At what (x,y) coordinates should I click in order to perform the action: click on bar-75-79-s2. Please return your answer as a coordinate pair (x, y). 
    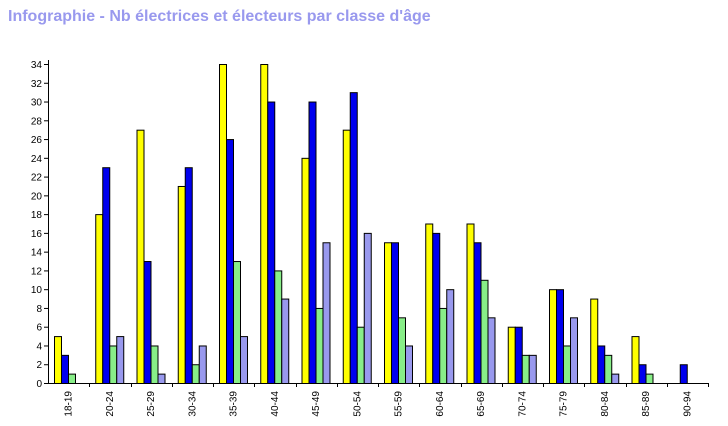
    Looking at the image, I should click on (560, 337).